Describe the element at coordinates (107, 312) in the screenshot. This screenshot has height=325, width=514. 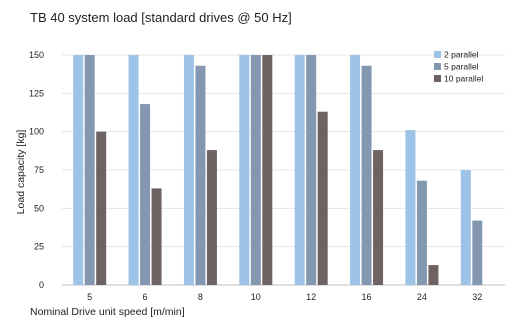
I see `x-axis-title: Nominal Drive unit speed [m/min]` at that location.